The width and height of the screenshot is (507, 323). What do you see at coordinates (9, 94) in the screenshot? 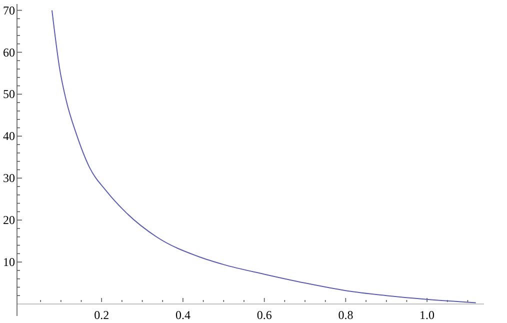
I see `y-tick-label: 50` at bounding box center [9, 94].